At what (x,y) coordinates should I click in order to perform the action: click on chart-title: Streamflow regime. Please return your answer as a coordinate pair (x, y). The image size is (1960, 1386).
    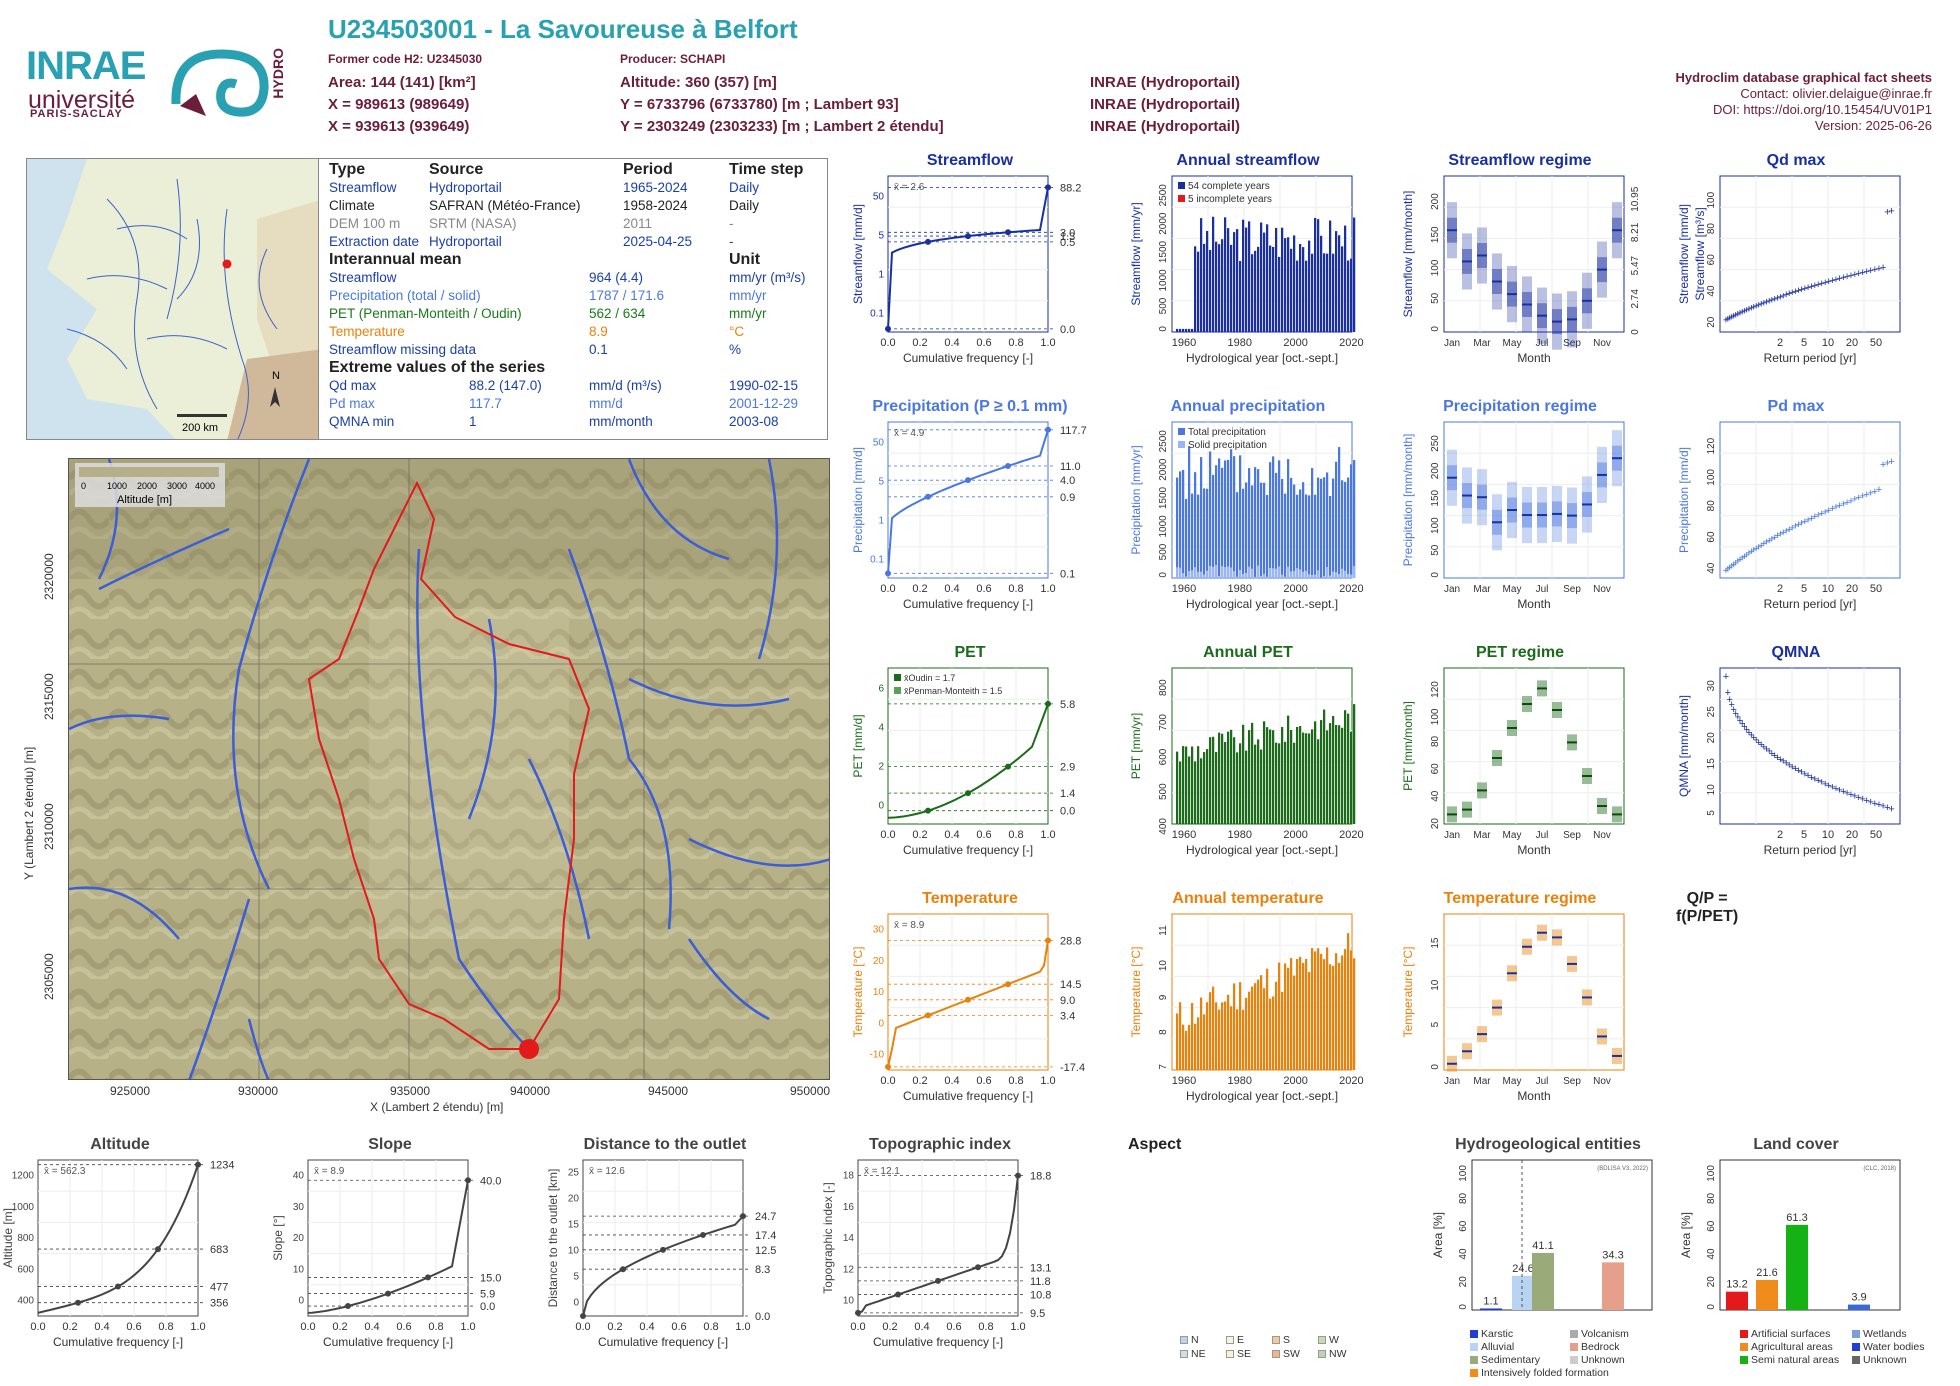
    Looking at the image, I should click on (1520, 160).